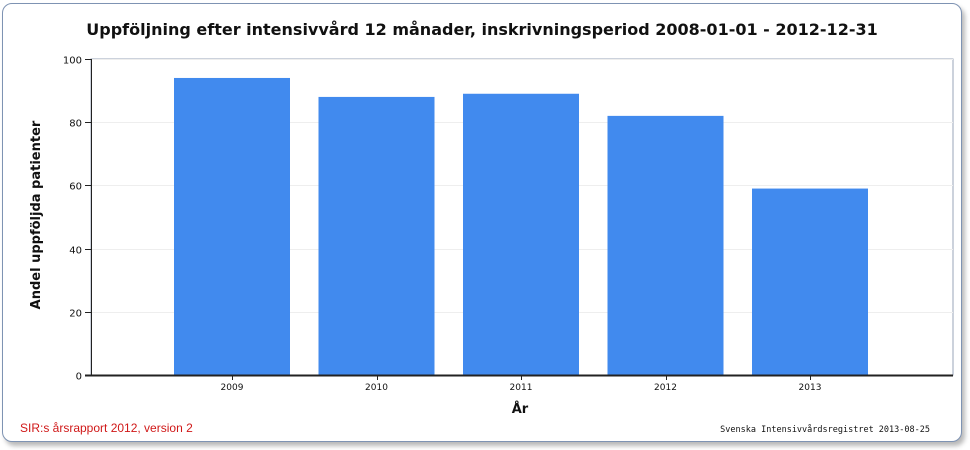  Describe the element at coordinates (665, 245) in the screenshot. I see `bar-2012` at that location.